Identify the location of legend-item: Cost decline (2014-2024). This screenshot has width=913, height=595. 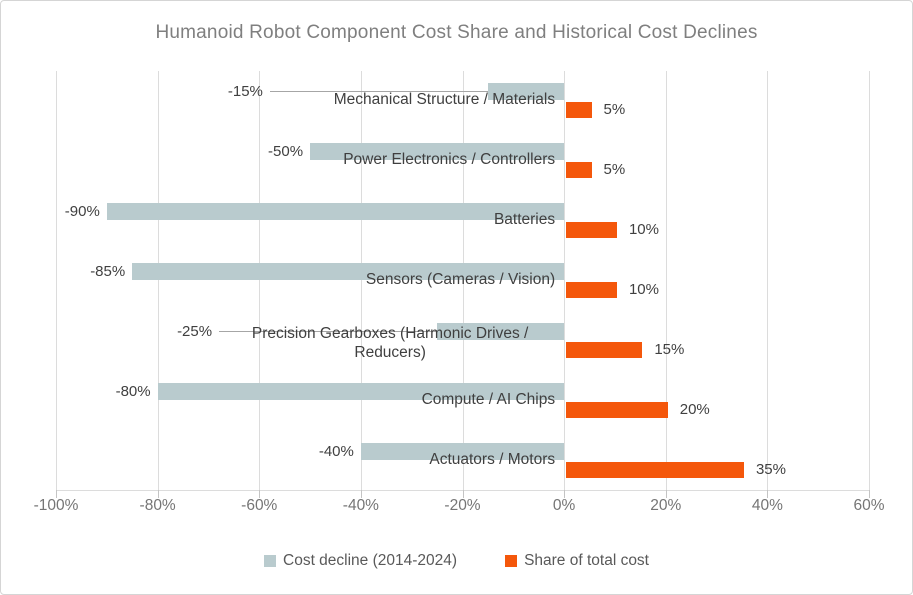
(360, 561).